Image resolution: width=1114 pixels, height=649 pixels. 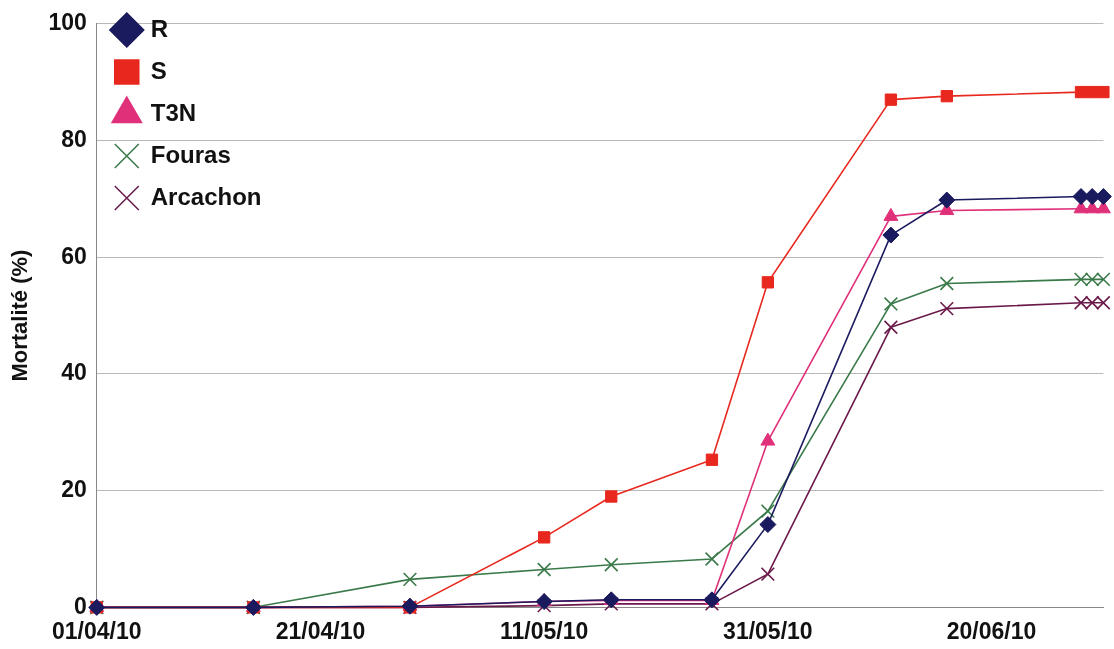 I want to click on y-tick-label: 40, so click(x=74, y=372).